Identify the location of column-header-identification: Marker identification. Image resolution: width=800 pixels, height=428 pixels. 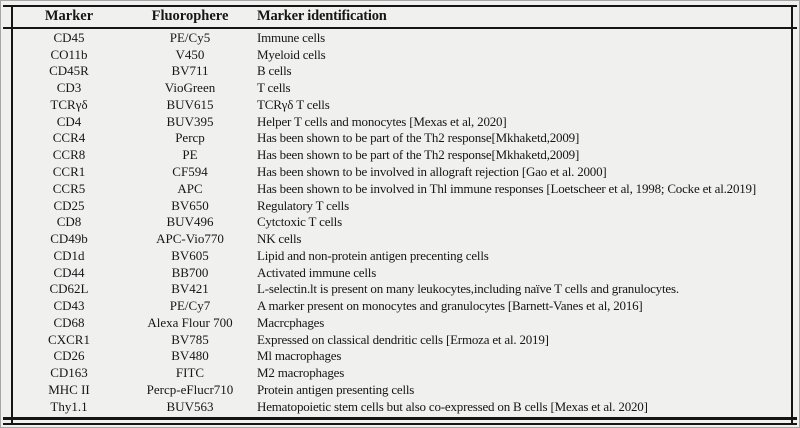
(322, 16).